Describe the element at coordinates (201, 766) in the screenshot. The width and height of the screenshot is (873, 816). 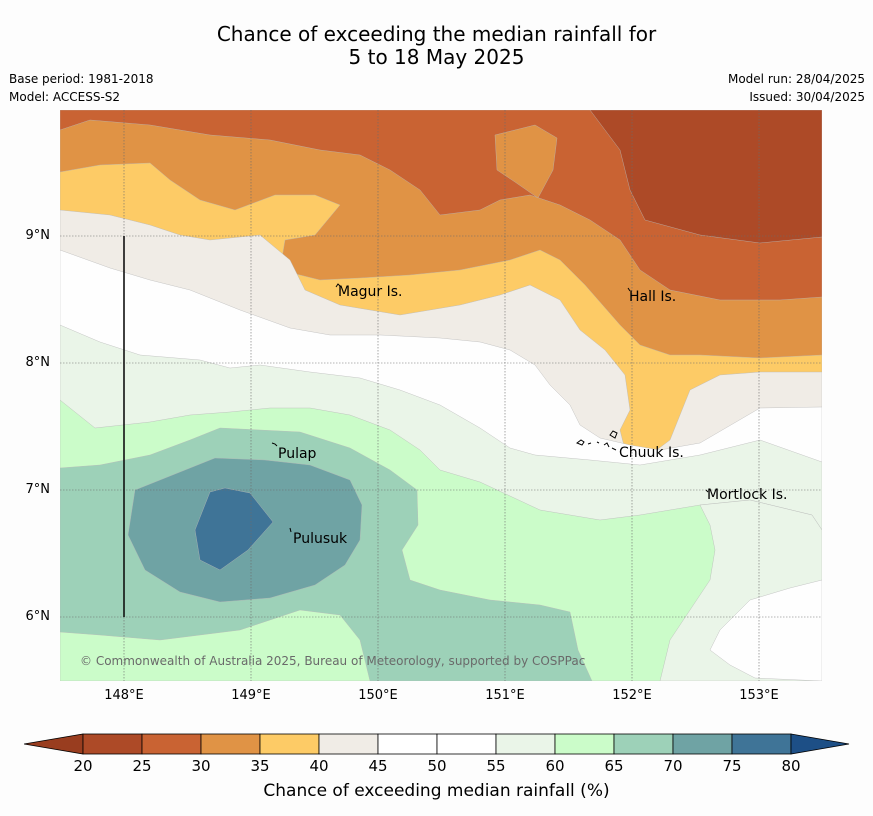
I see `colorbar-tick-label: 30` at that location.